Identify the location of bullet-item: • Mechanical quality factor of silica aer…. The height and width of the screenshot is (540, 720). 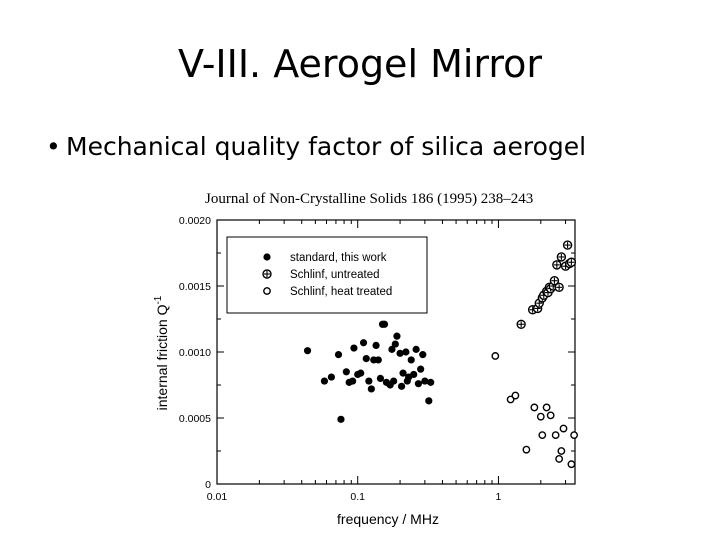
(316, 146).